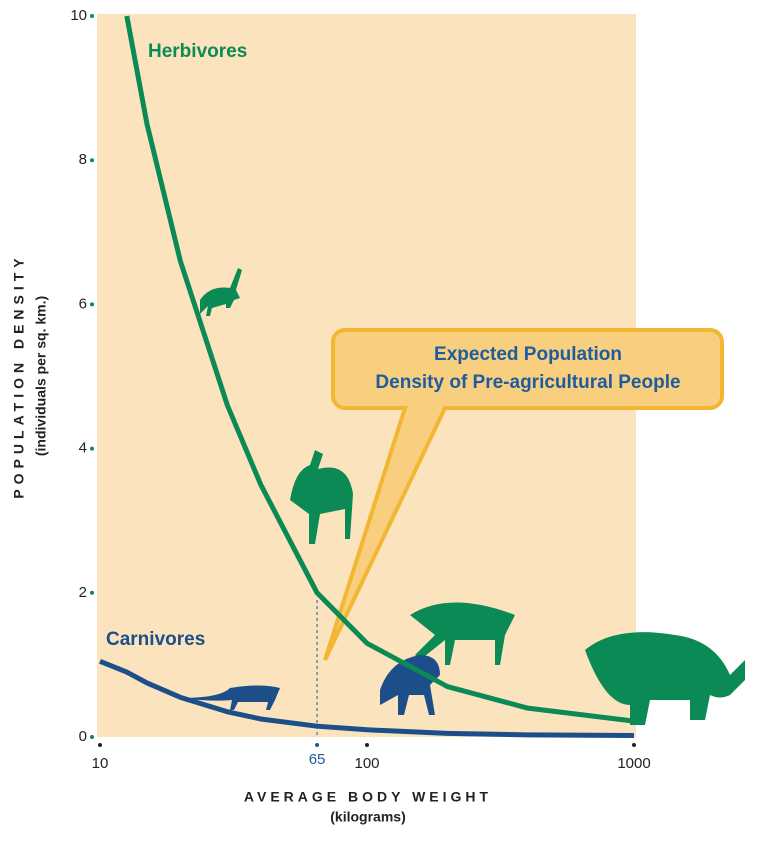 The image size is (761, 858). What do you see at coordinates (197, 51) in the screenshot?
I see `series-label: Herbivores` at bounding box center [197, 51].